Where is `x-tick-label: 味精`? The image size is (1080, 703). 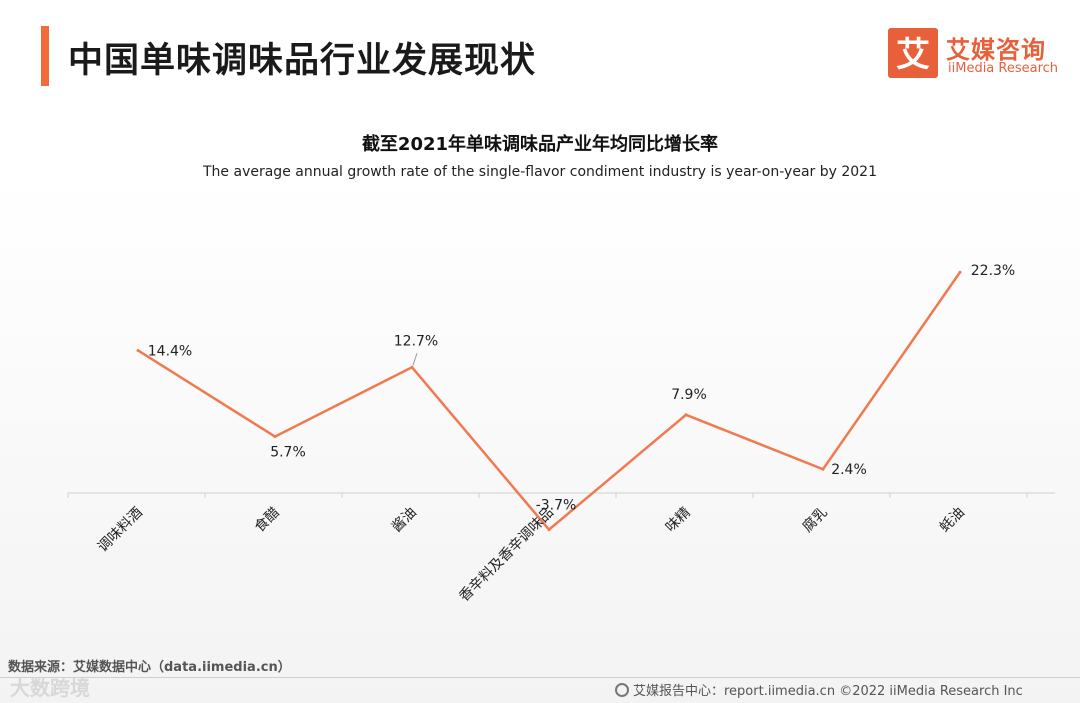
x-tick-label: 味精 is located at coordinates (678, 520).